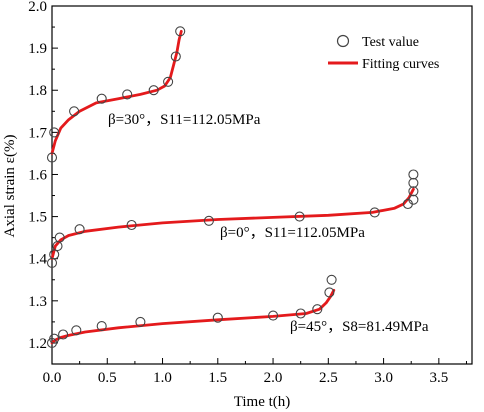 The height and width of the screenshot is (412, 484). What do you see at coordinates (37, 7) in the screenshot?
I see `y-tick-label: 2.0` at bounding box center [37, 7].